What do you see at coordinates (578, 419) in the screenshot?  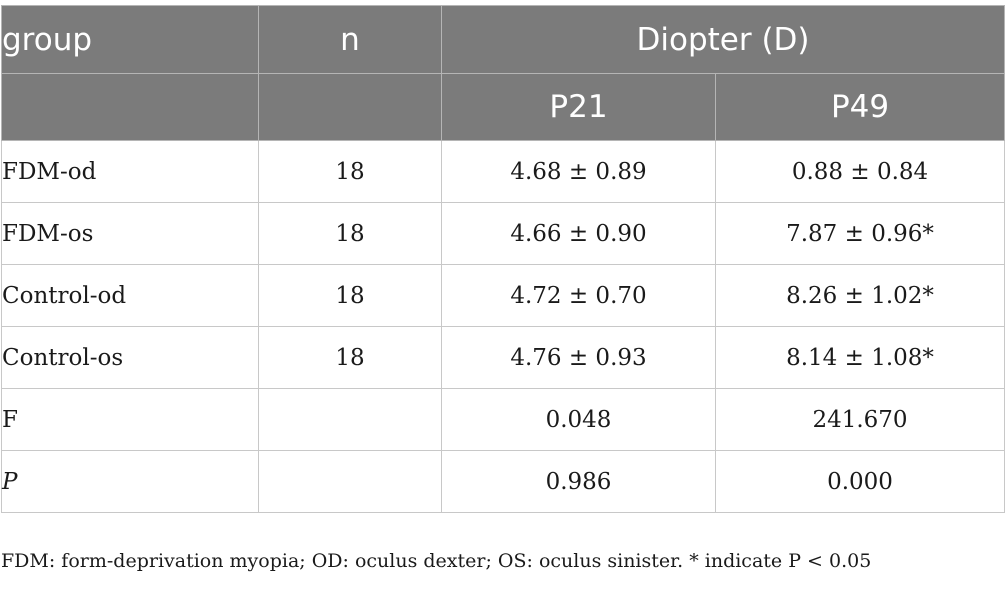 I see `cell-p21: 0.048` at bounding box center [578, 419].